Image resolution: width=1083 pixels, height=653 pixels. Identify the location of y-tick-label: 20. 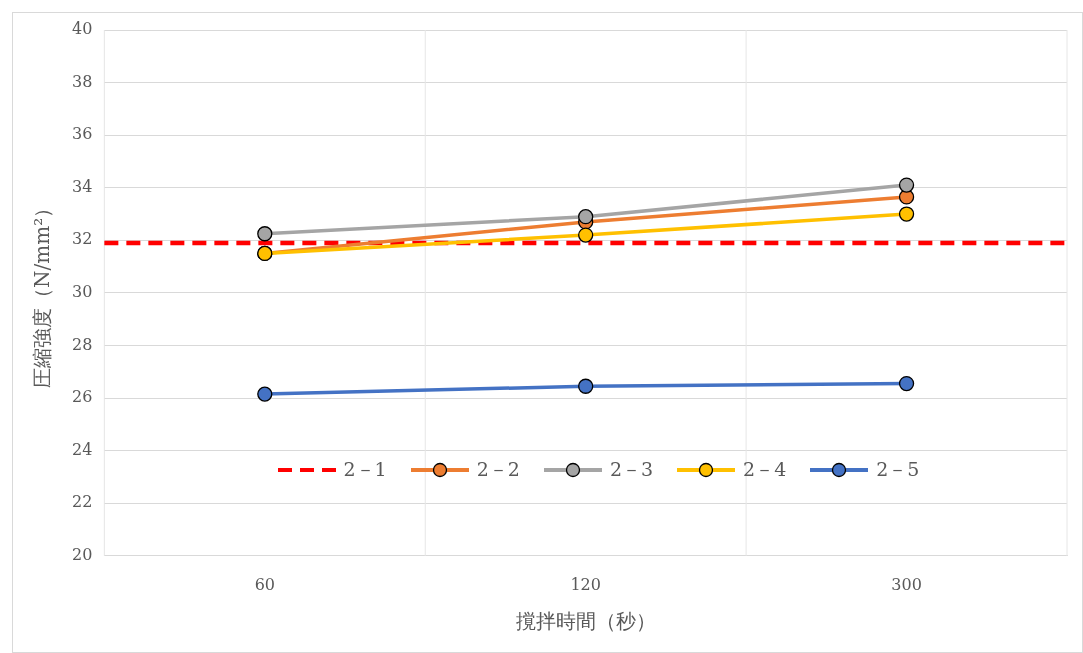
(82, 554).